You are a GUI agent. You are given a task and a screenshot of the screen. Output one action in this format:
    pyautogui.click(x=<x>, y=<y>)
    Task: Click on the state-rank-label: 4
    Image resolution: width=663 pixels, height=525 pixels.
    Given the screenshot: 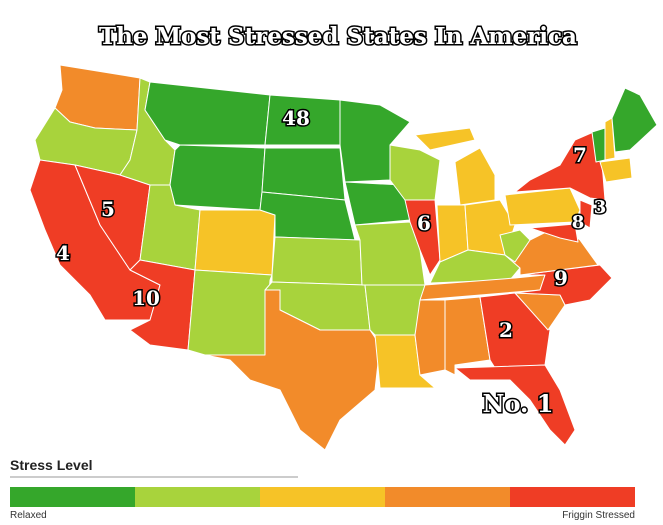 What is the action you would take?
    pyautogui.click(x=63, y=253)
    